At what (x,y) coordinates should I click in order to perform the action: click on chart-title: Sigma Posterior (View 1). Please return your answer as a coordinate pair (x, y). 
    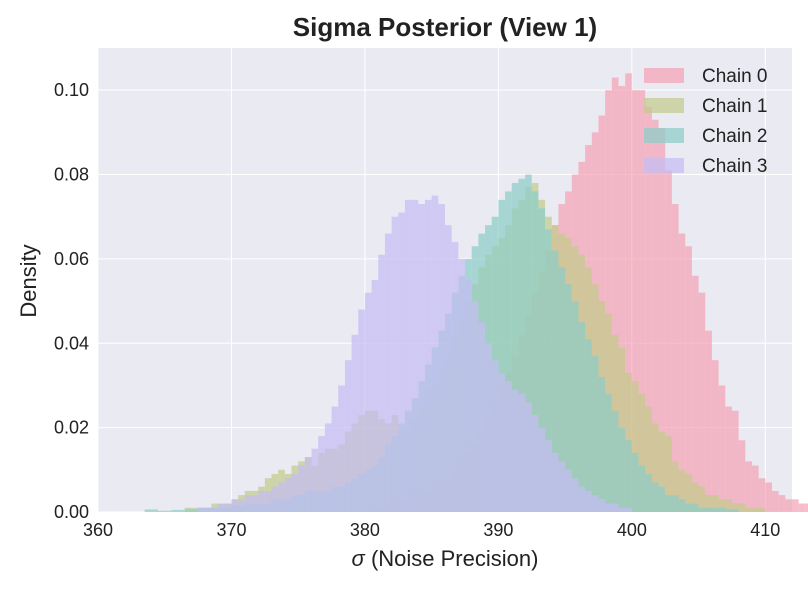
    Looking at the image, I should click on (445, 27).